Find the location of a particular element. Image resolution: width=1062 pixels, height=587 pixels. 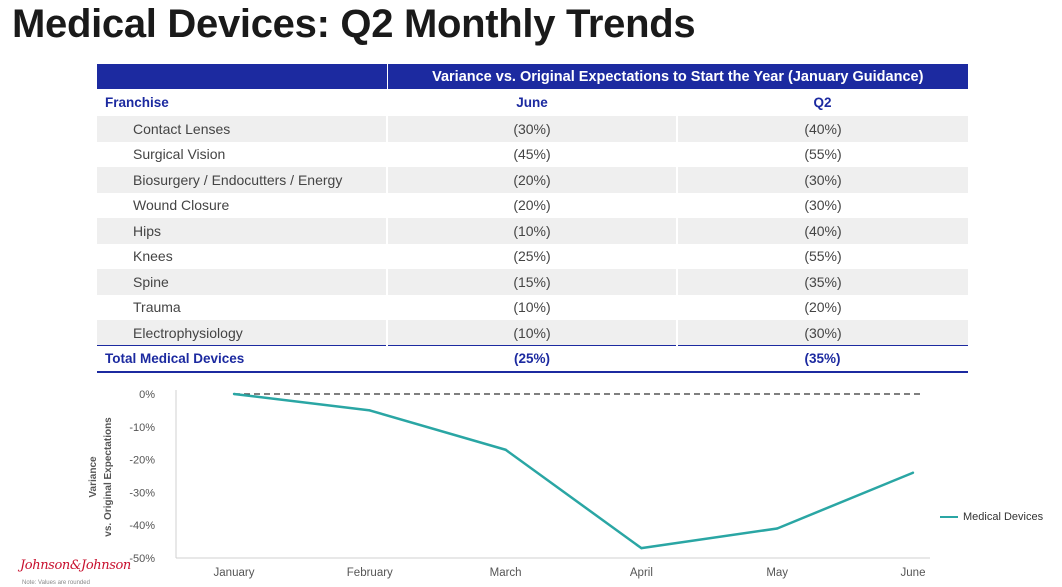

table-row: Contact Lenses (30%) (40%) is located at coordinates (532, 129).